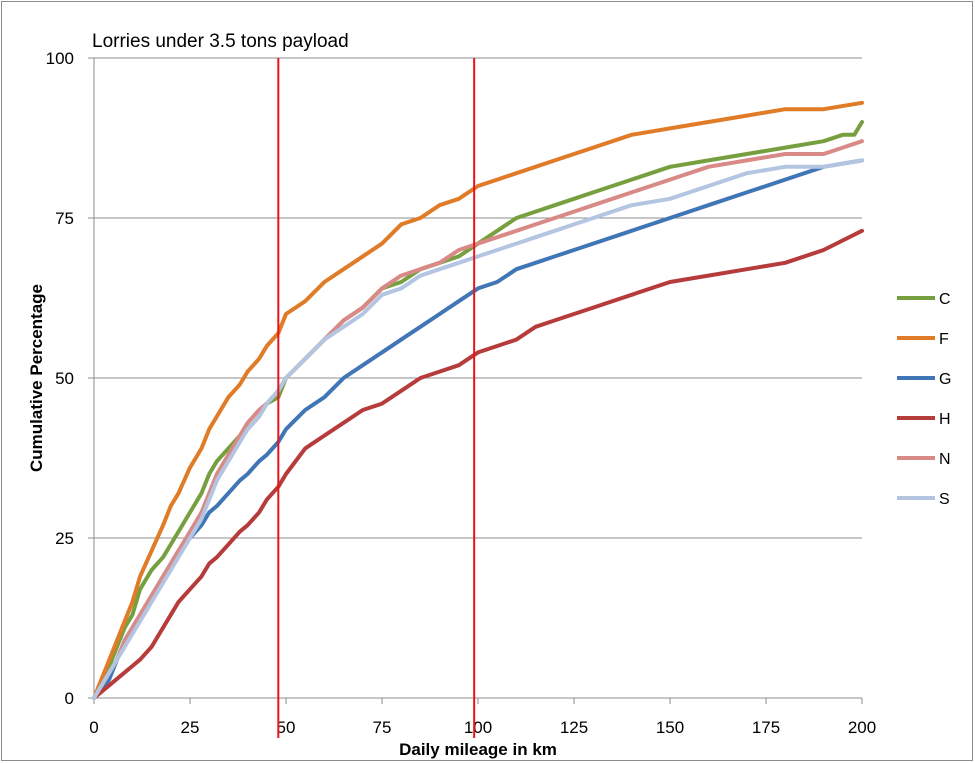  What do you see at coordinates (574, 727) in the screenshot?
I see `x-tick-label-5: 125` at bounding box center [574, 727].